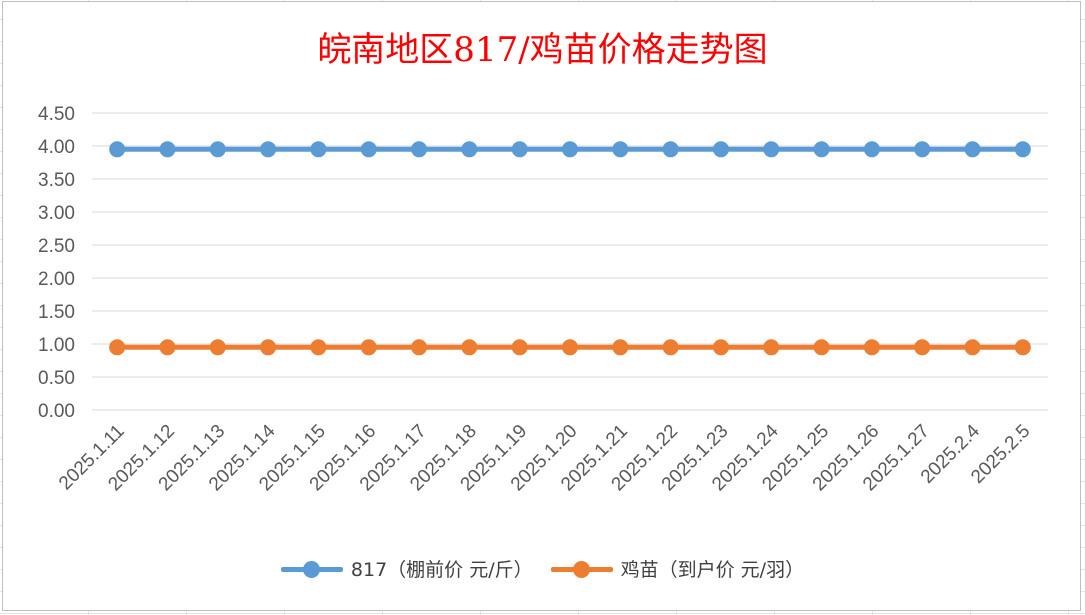 The image size is (1085, 615). What do you see at coordinates (56, 378) in the screenshot?
I see `y-tick-label: 0.50` at bounding box center [56, 378].